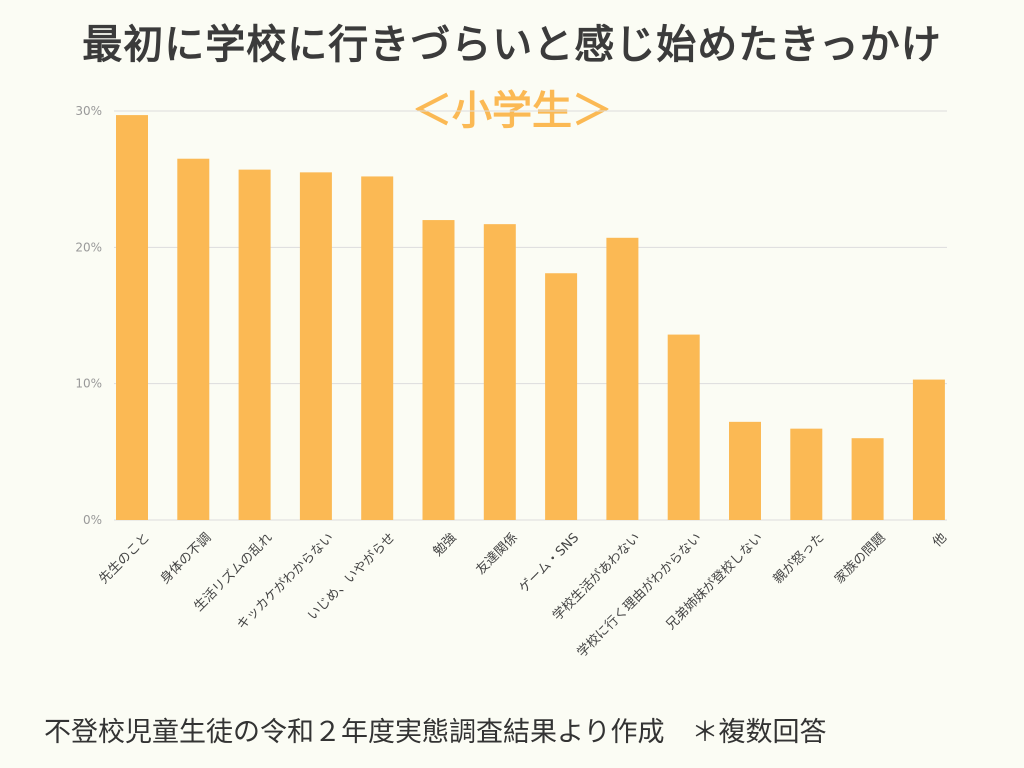  What do you see at coordinates (92, 520) in the screenshot?
I see `y-tick-label: 0%` at bounding box center [92, 520].